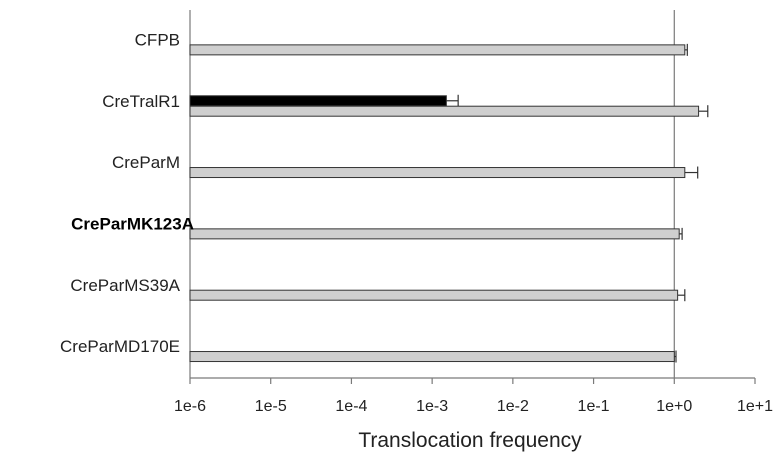 Image resolution: width=776 pixels, height=459 pixels. I want to click on x-axis-label: Translocation frequency, so click(470, 440).